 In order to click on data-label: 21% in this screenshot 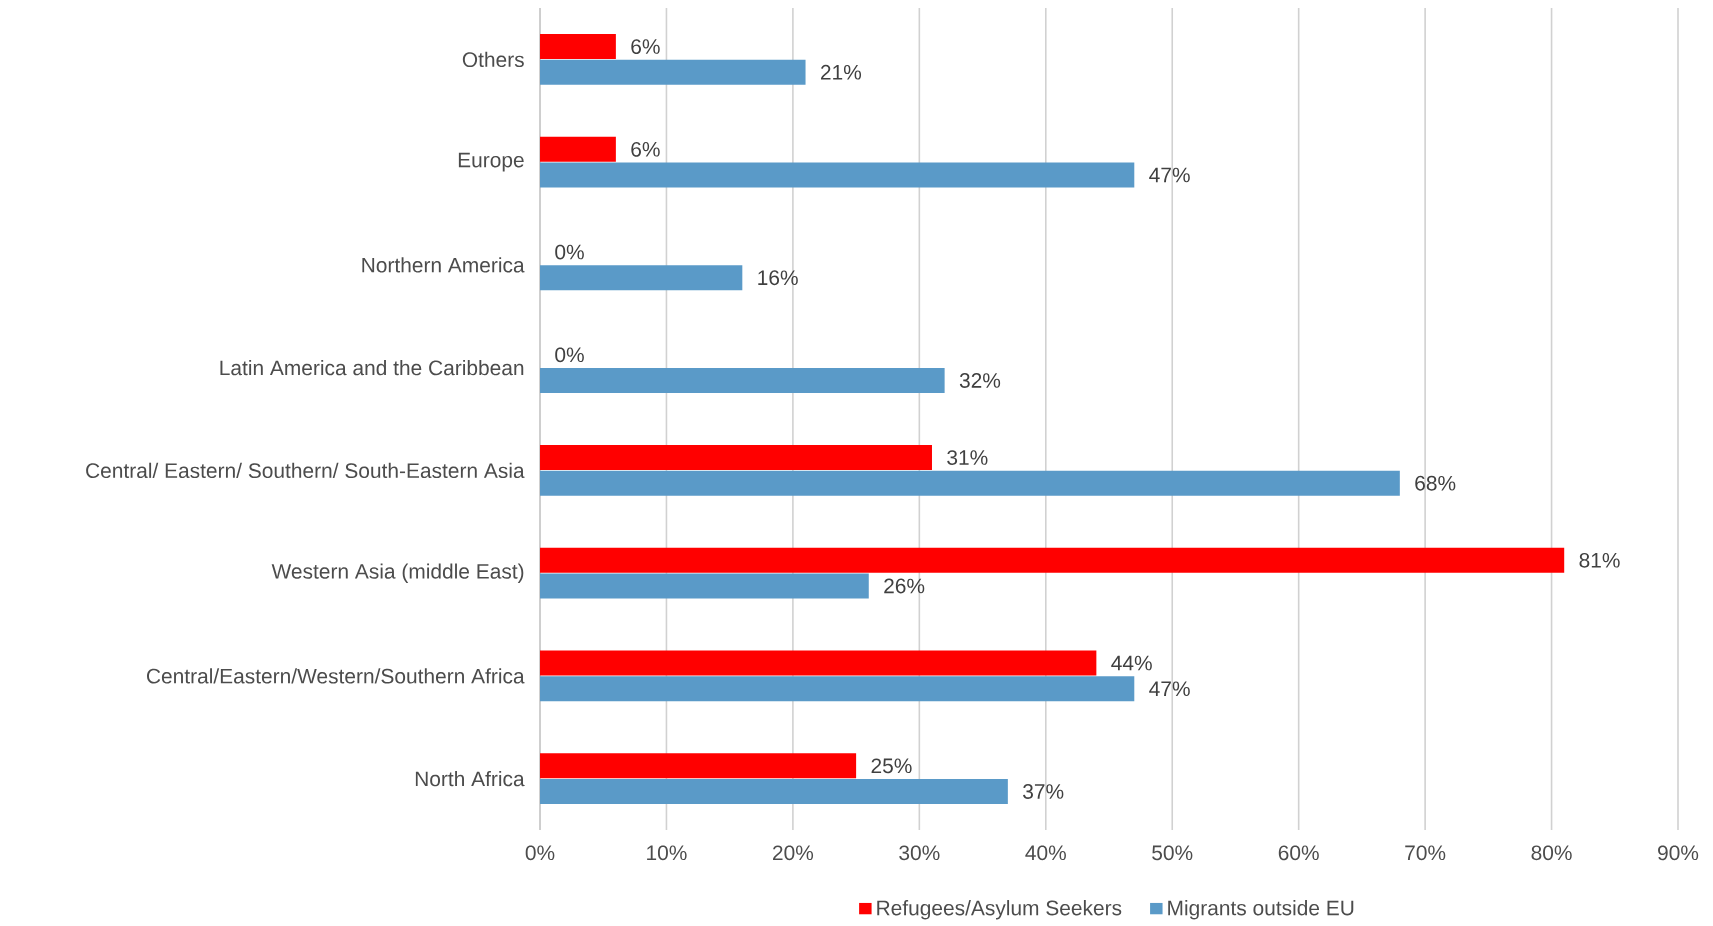, I will do `click(841, 72)`.